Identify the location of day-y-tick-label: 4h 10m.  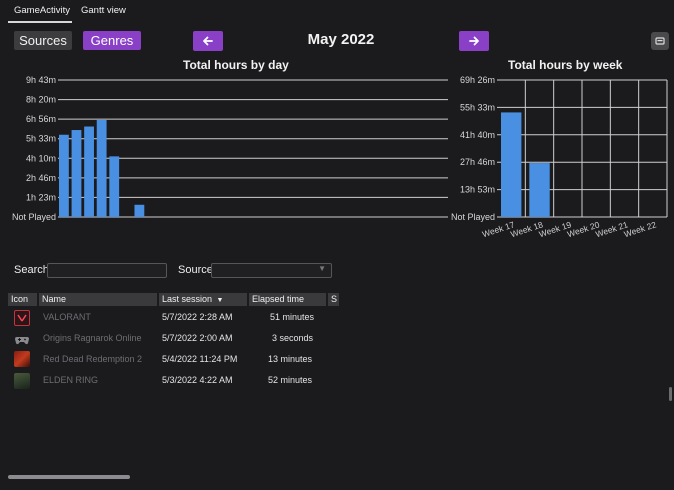
(41, 158).